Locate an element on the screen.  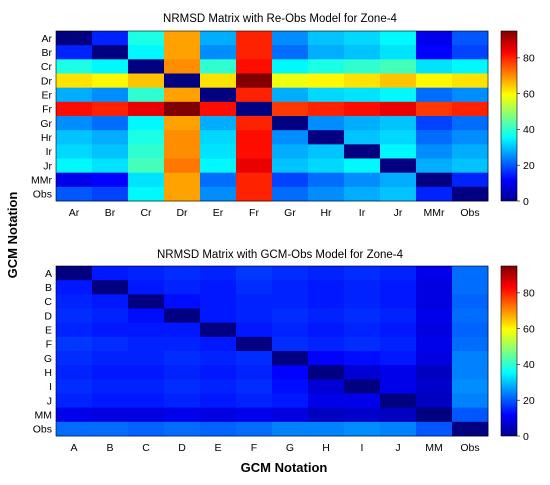
x-ticks-top: Ar Br Cr Dr Er Fr Gr Hr Ir Jr MMr Obs is located at coordinates (274, 213).